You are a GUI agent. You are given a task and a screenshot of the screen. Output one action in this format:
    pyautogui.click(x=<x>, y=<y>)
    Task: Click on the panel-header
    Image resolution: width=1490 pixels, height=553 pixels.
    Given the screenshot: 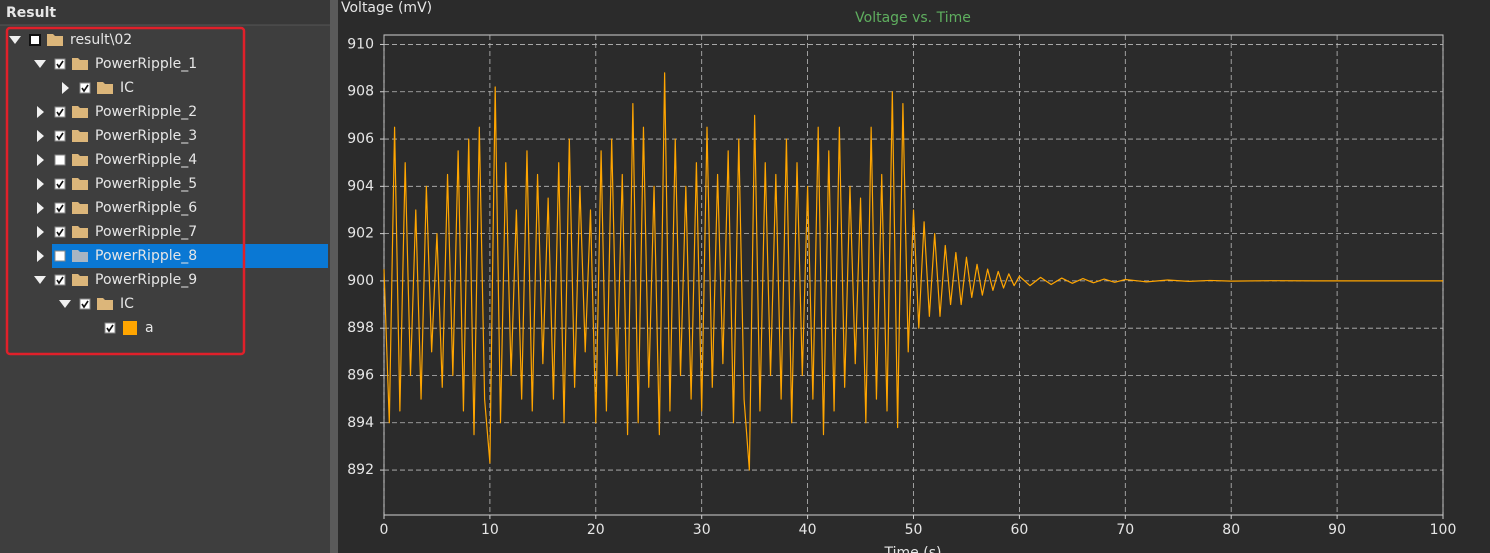 What is the action you would take?
    pyautogui.click(x=165, y=12)
    